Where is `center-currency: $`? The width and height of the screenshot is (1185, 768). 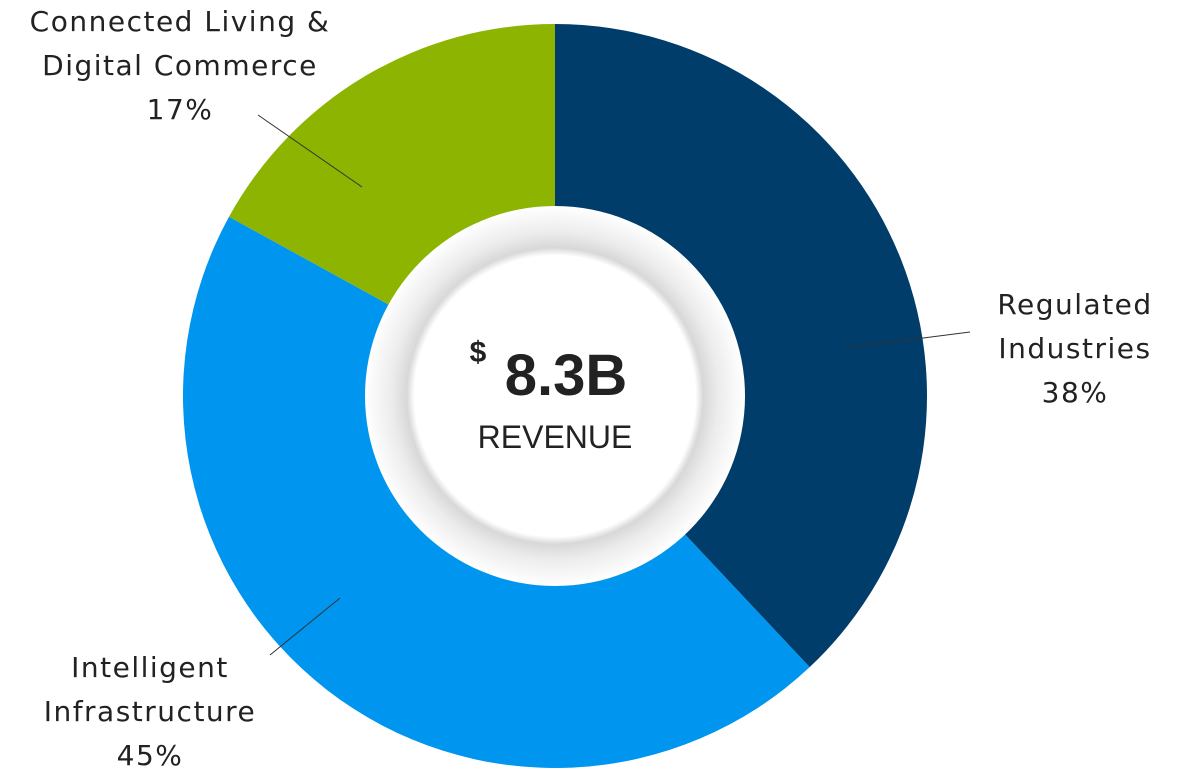 center-currency: $ is located at coordinates (478, 352).